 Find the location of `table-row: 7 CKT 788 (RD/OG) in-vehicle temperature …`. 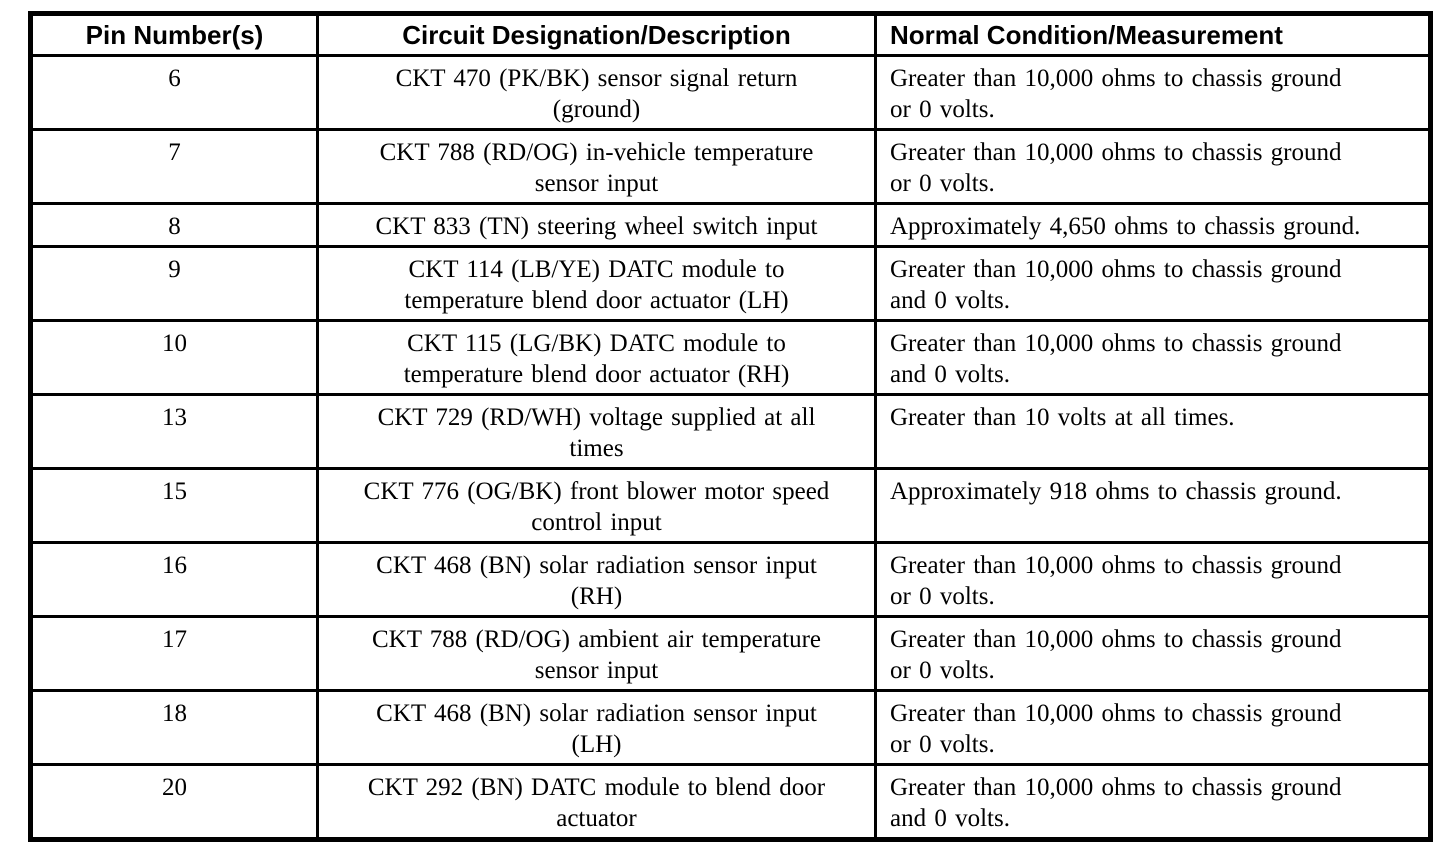

table-row: 7 CKT 788 (RD/OG) in-vehicle temperature … is located at coordinates (730, 166).